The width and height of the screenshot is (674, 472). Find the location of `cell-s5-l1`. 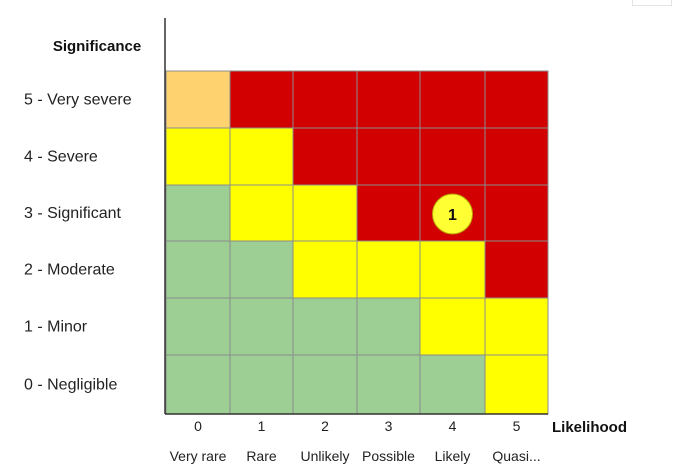

cell-s5-l1 is located at coordinates (261, 99).